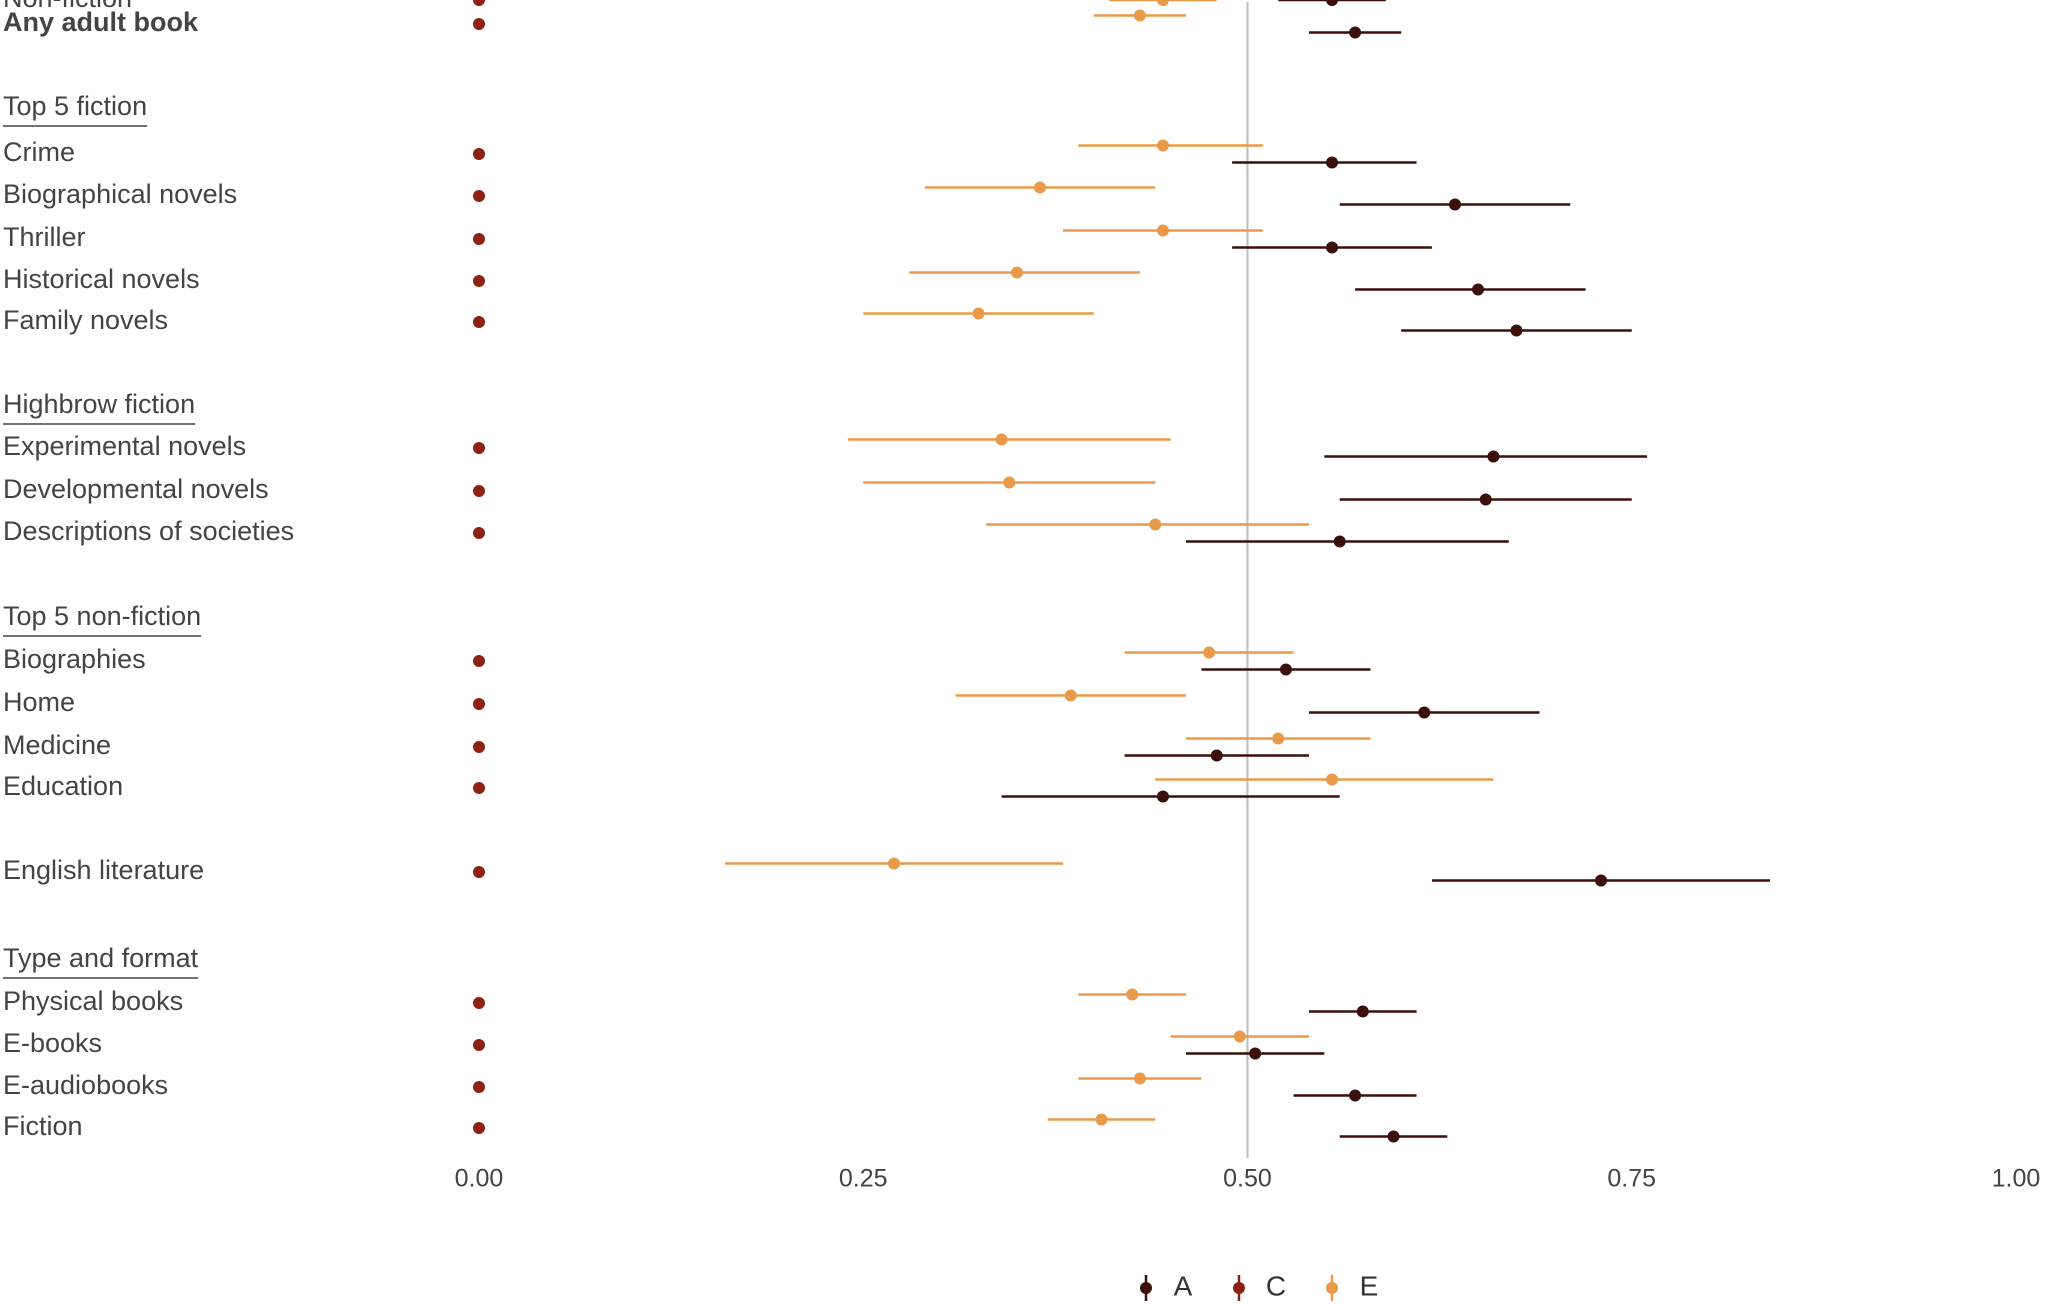 Image resolution: width=2047 pixels, height=1304 pixels. Describe the element at coordinates (75, 106) in the screenshot. I see `group-heading-top-5-fiction: Top 5 fiction` at that location.